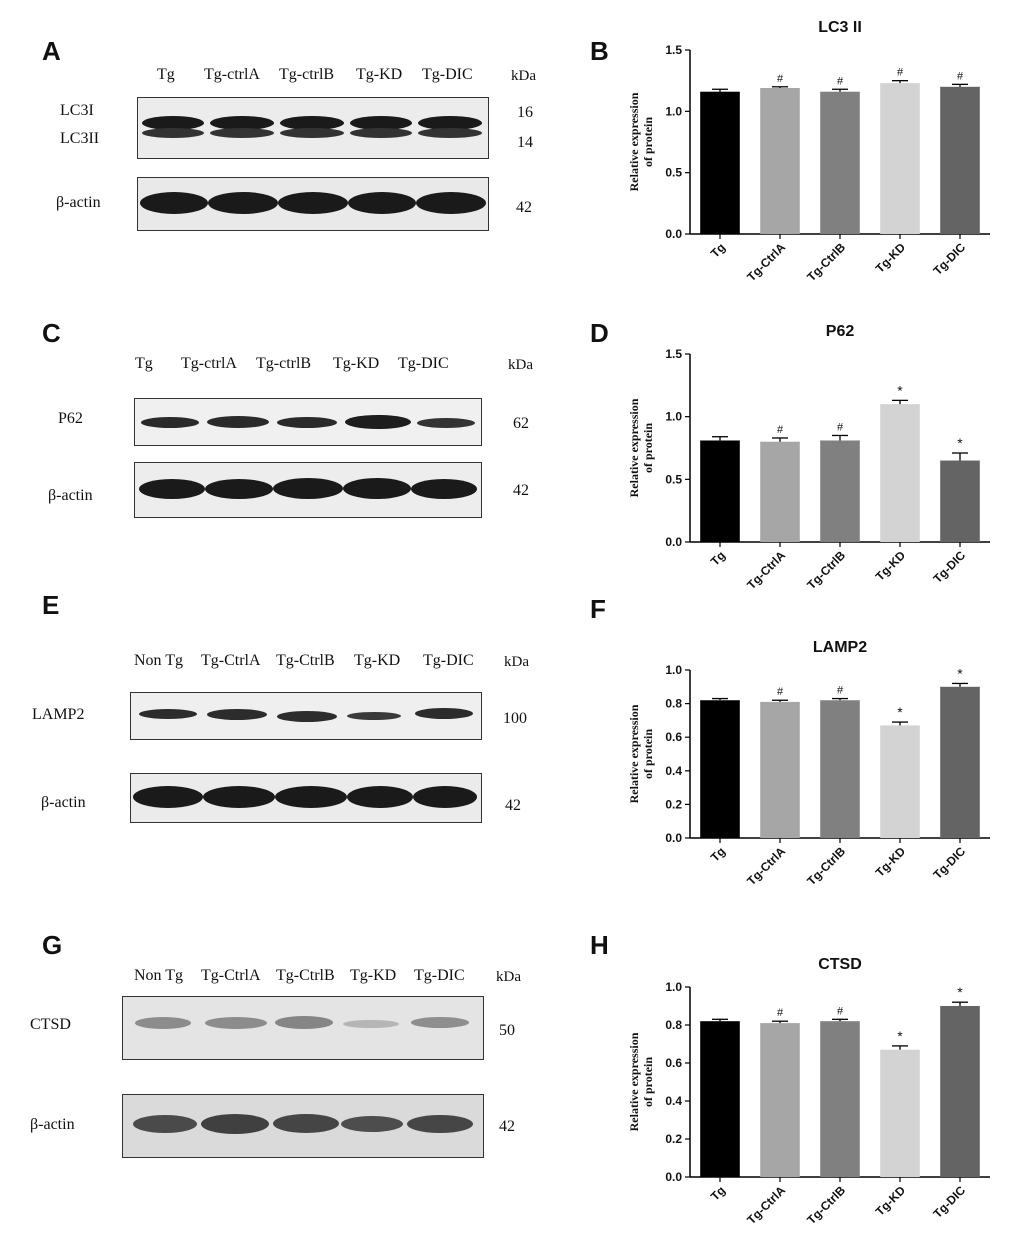 The image size is (1020, 1252). What do you see at coordinates (159, 660) in the screenshot?
I see `lane-label: Non Tg` at bounding box center [159, 660].